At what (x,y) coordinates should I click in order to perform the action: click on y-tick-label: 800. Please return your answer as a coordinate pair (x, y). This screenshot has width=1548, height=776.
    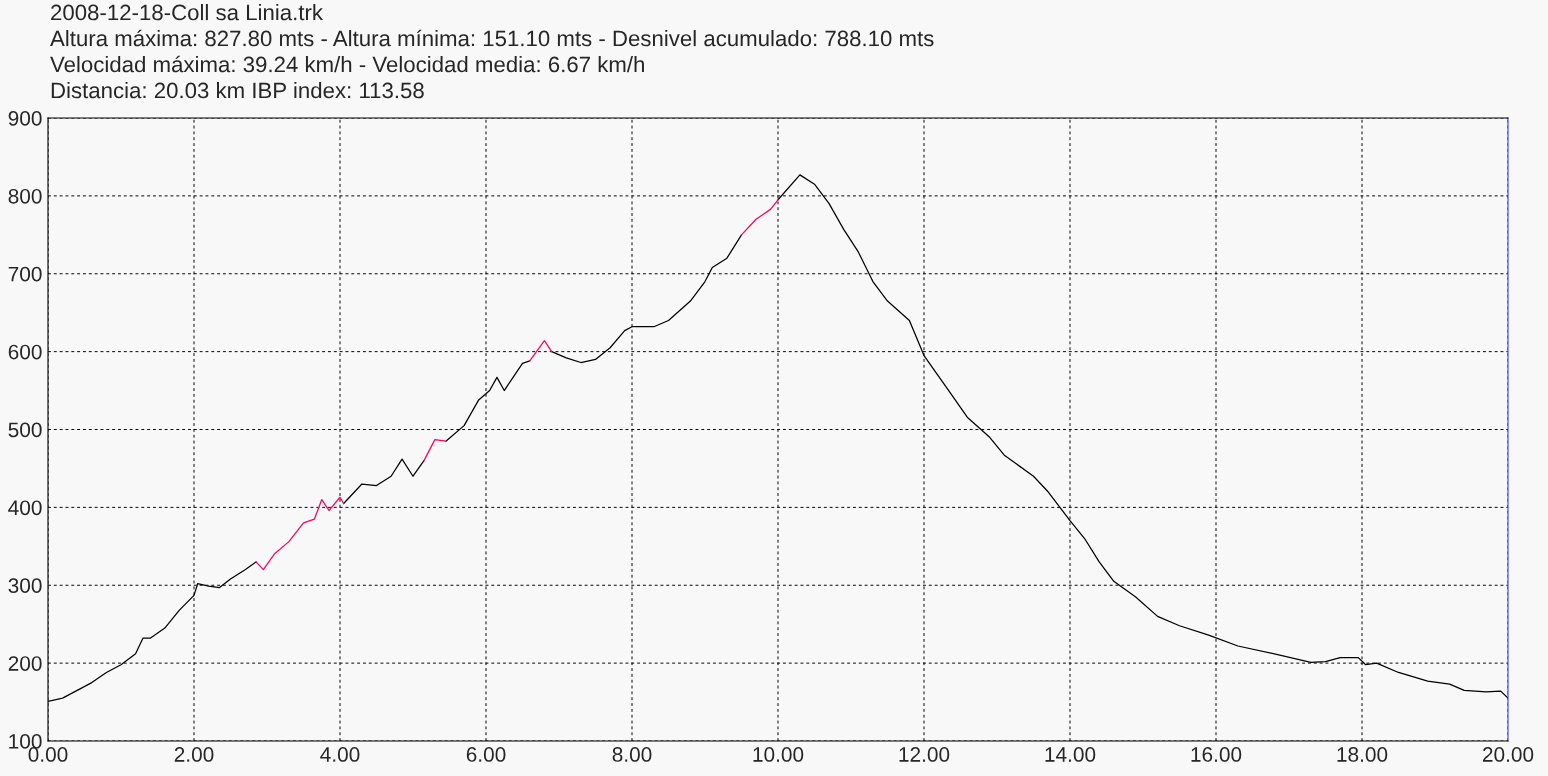
    Looking at the image, I should click on (25, 196).